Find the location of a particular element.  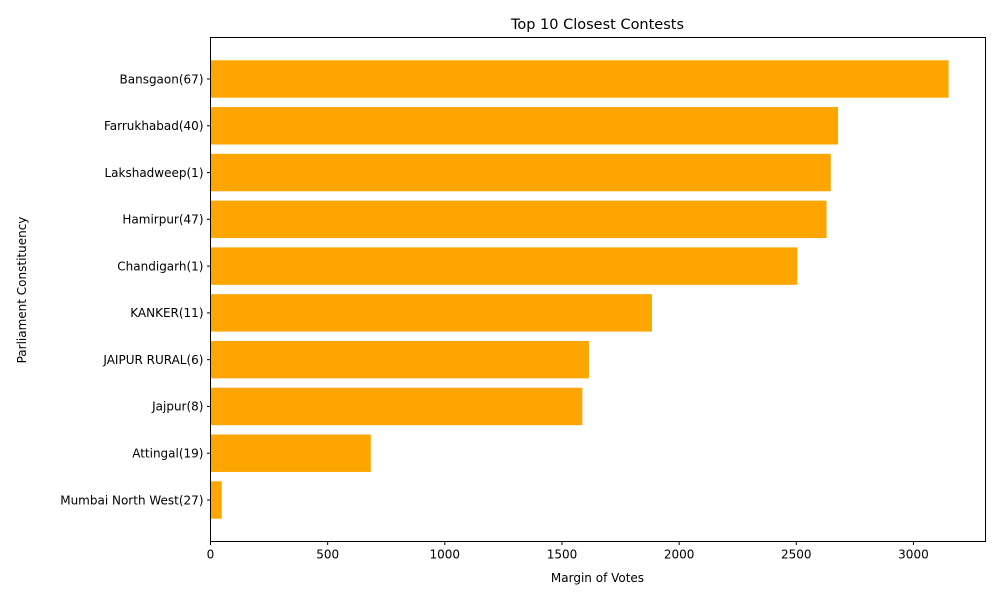

y-tick-label: Chandigarh(1) is located at coordinates (160, 266).